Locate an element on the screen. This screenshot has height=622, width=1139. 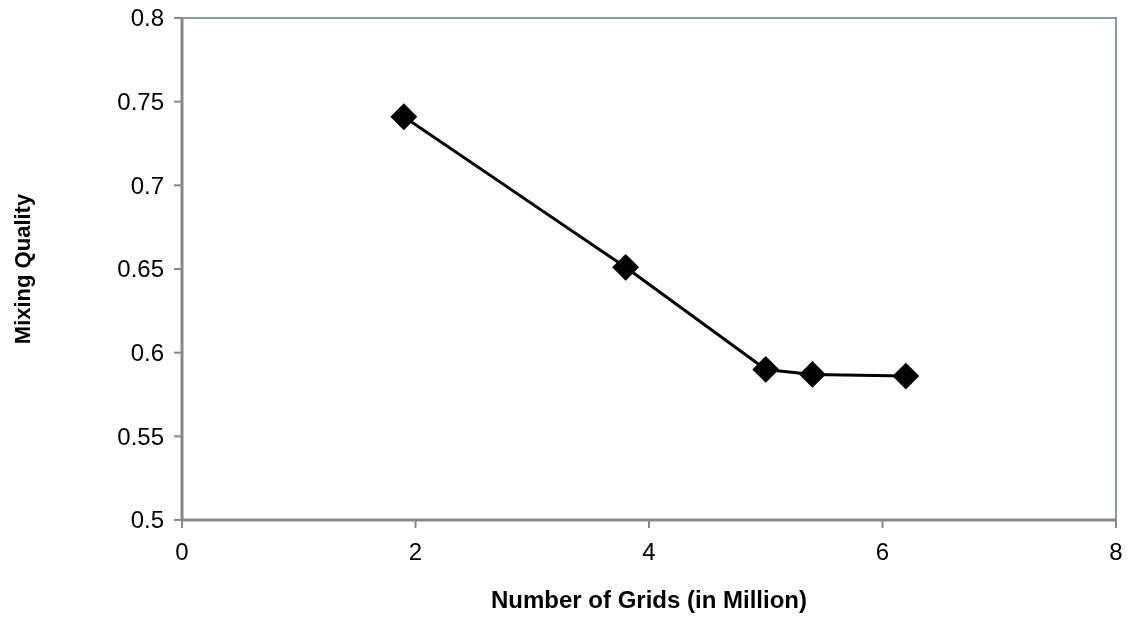
y-tick-label: 0.8 is located at coordinates (147, 18).